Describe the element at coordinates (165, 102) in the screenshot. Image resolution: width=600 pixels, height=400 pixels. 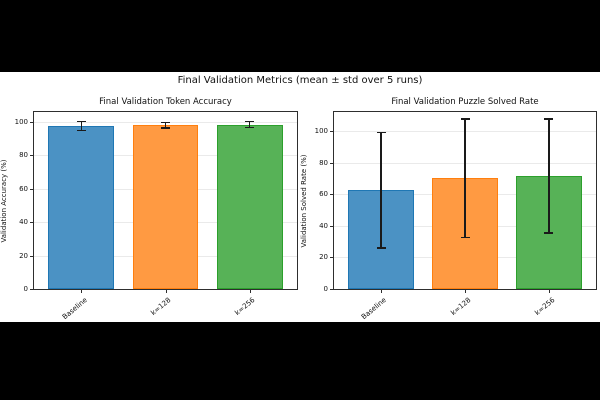
I see `axes-title-token-accuracy: Final Validation Token Accuracy` at that location.